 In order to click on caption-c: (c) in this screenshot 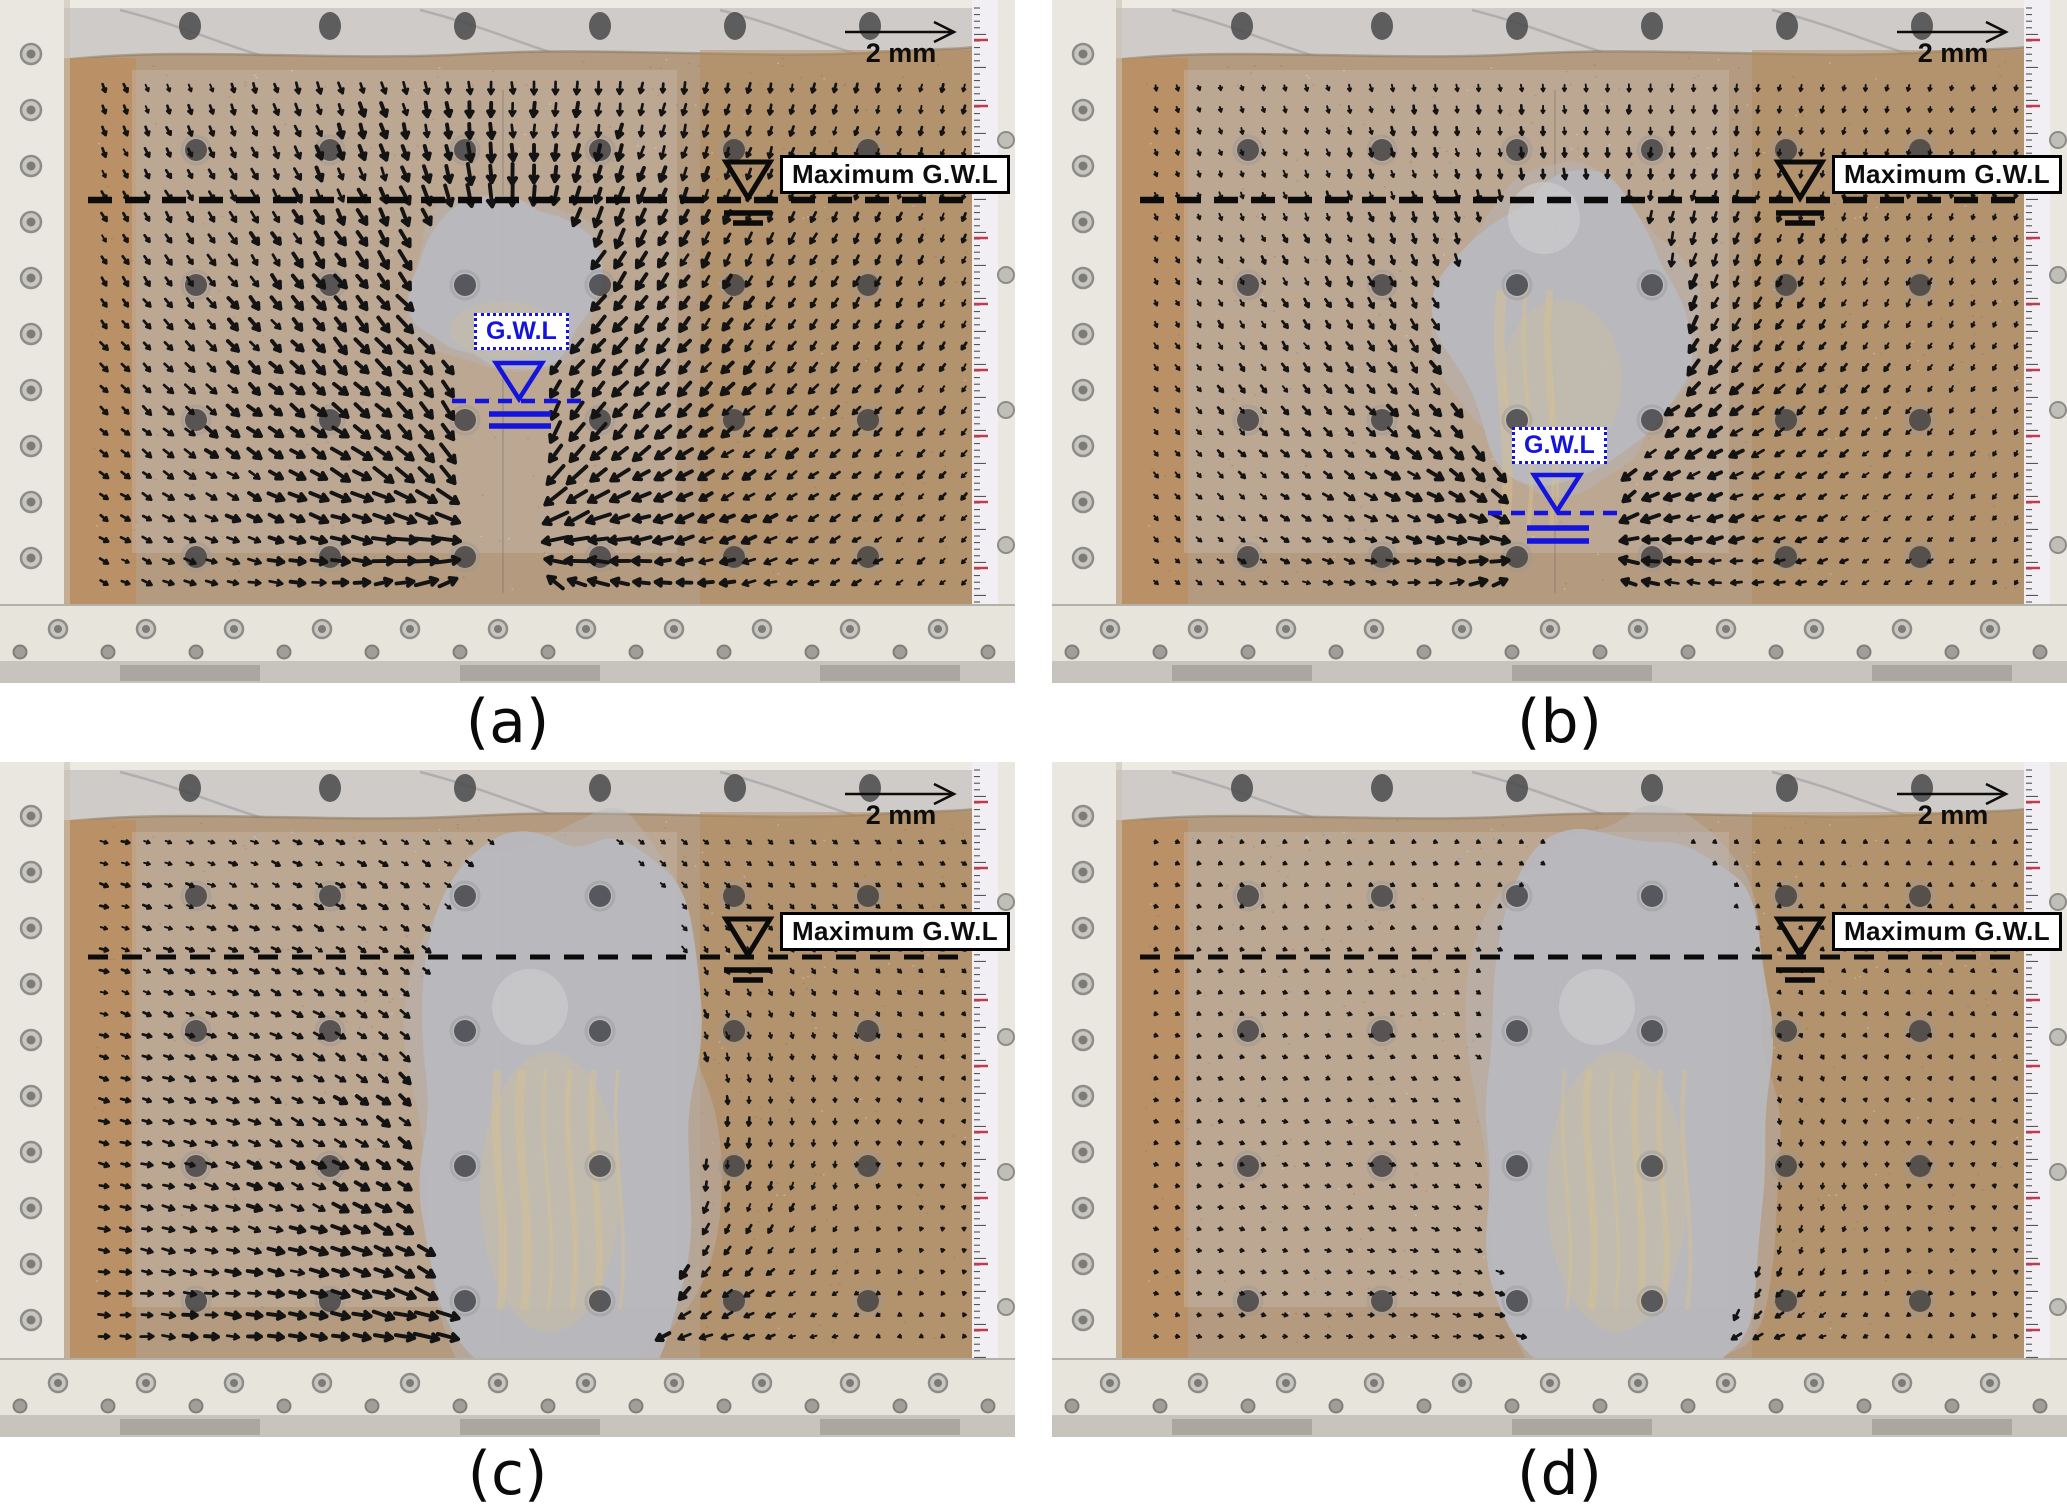, I will do `click(507, 1472)`.